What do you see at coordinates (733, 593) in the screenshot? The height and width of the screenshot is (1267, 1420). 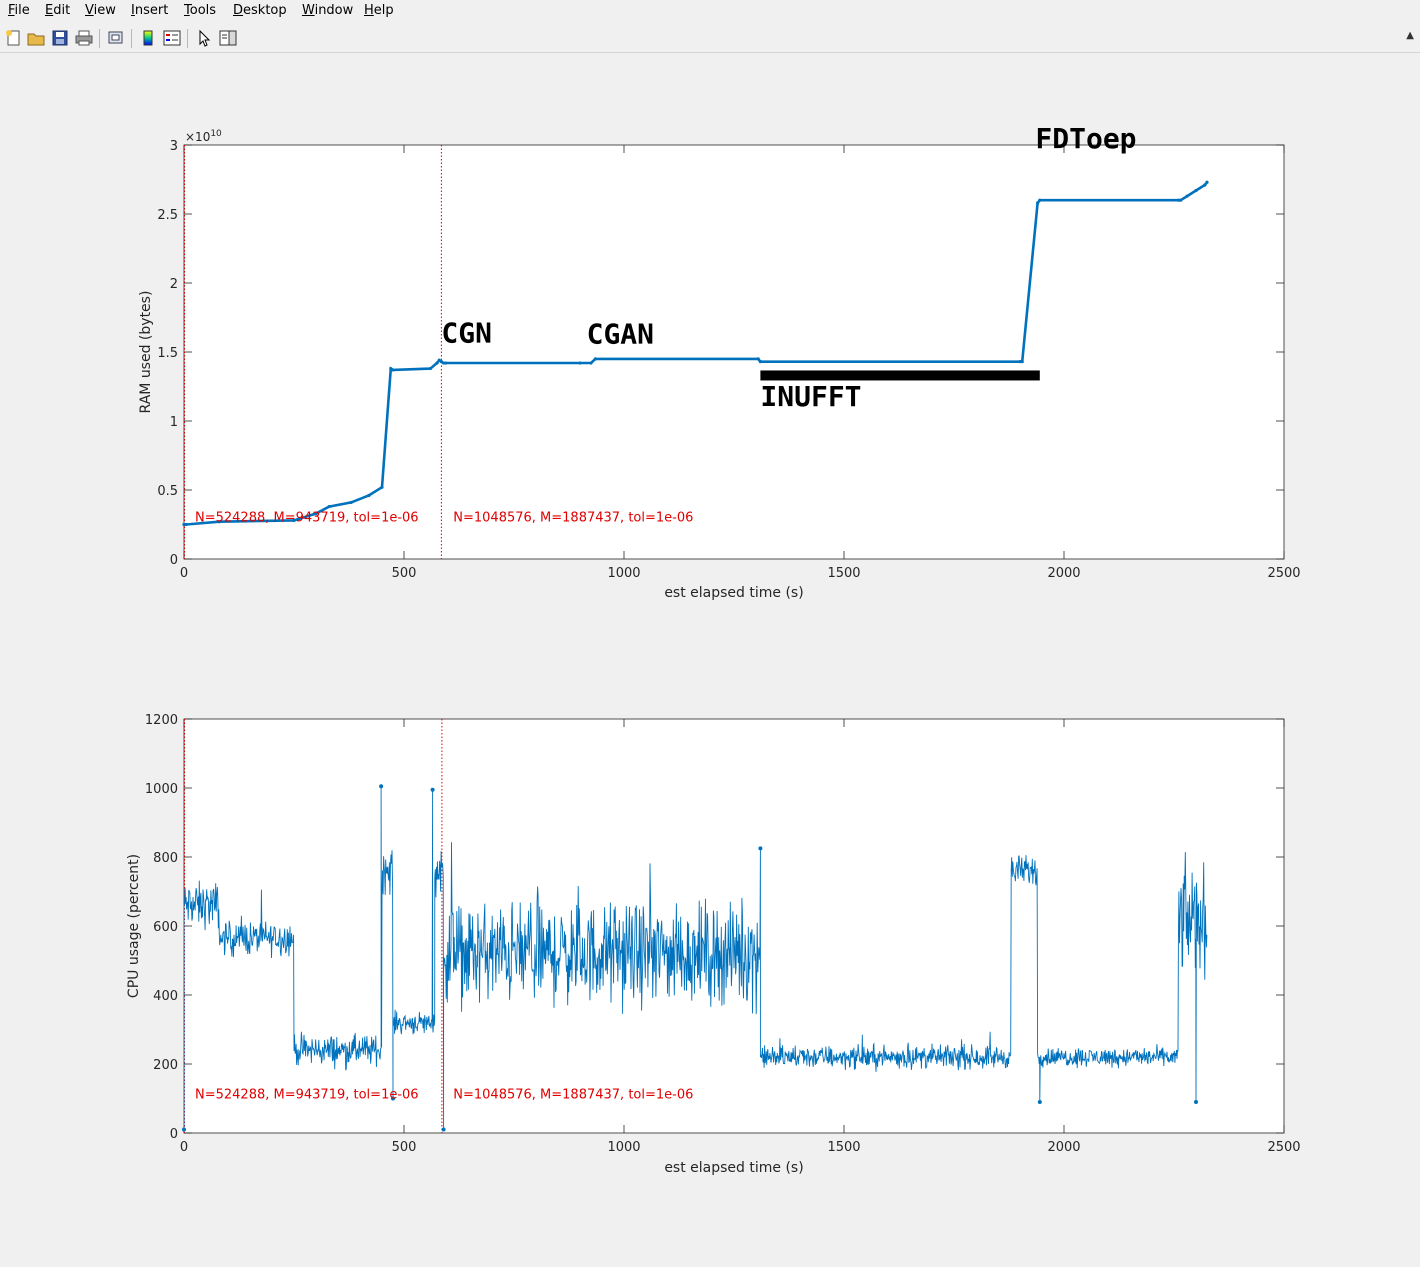 I see `ram-xlabel: est elapsed time (s)` at bounding box center [733, 593].